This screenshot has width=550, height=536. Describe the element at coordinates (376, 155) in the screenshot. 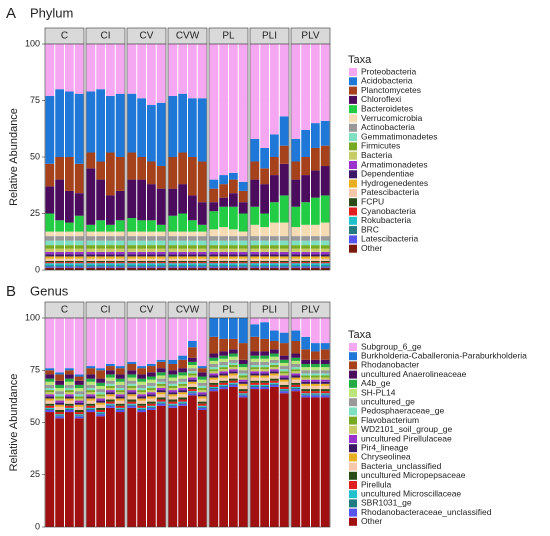

I see `legend-label: Bacteria` at that location.